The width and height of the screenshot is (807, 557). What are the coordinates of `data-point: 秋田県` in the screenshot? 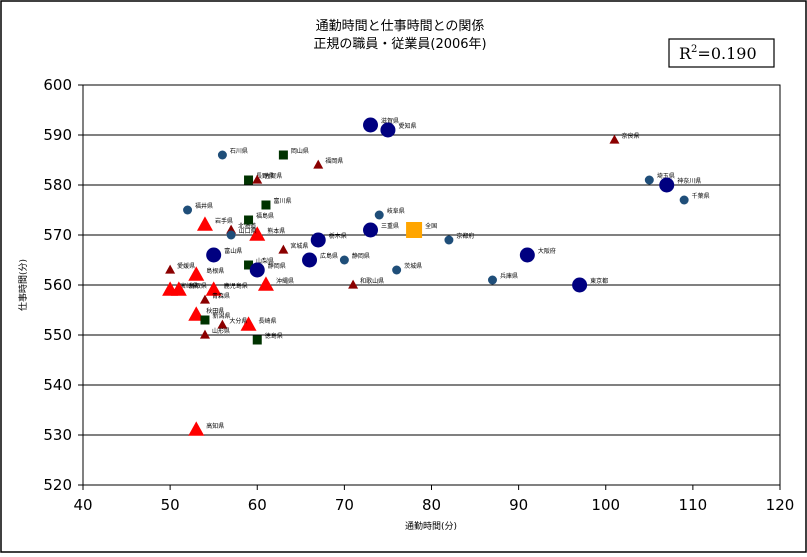 It's located at (206, 313).